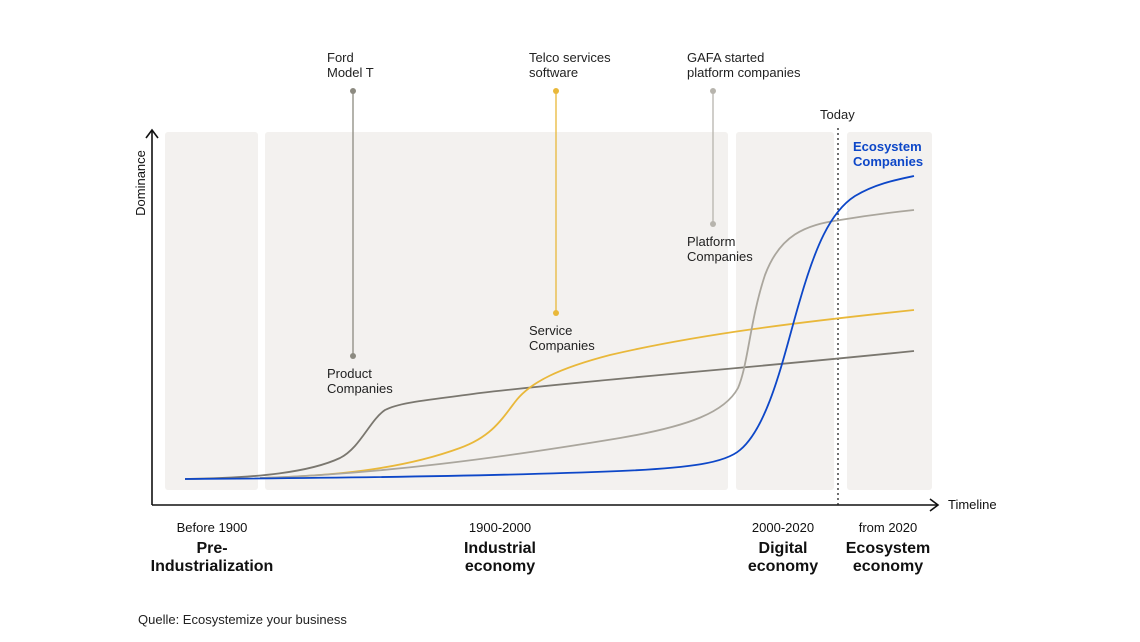 The width and height of the screenshot is (1140, 642). Describe the element at coordinates (888, 161) in the screenshot. I see `ecosystem-companies-label-line2: Companies` at that location.